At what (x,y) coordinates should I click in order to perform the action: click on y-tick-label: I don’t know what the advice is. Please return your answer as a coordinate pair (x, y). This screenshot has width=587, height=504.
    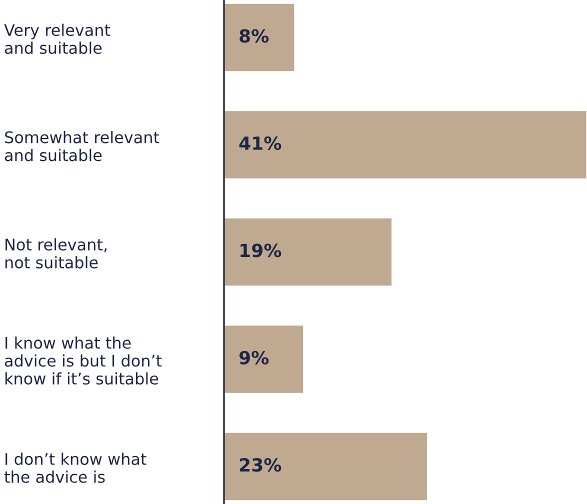
    Looking at the image, I should click on (75, 467).